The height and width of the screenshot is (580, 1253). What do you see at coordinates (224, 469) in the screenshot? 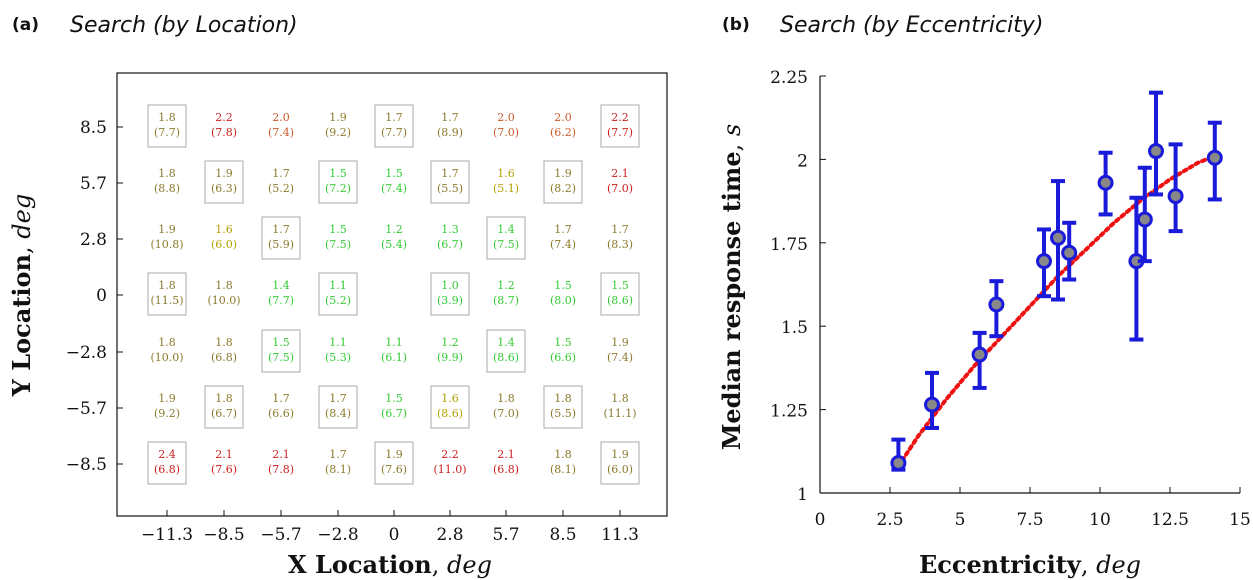
I see `cell-count: (7.6)` at bounding box center [224, 469].